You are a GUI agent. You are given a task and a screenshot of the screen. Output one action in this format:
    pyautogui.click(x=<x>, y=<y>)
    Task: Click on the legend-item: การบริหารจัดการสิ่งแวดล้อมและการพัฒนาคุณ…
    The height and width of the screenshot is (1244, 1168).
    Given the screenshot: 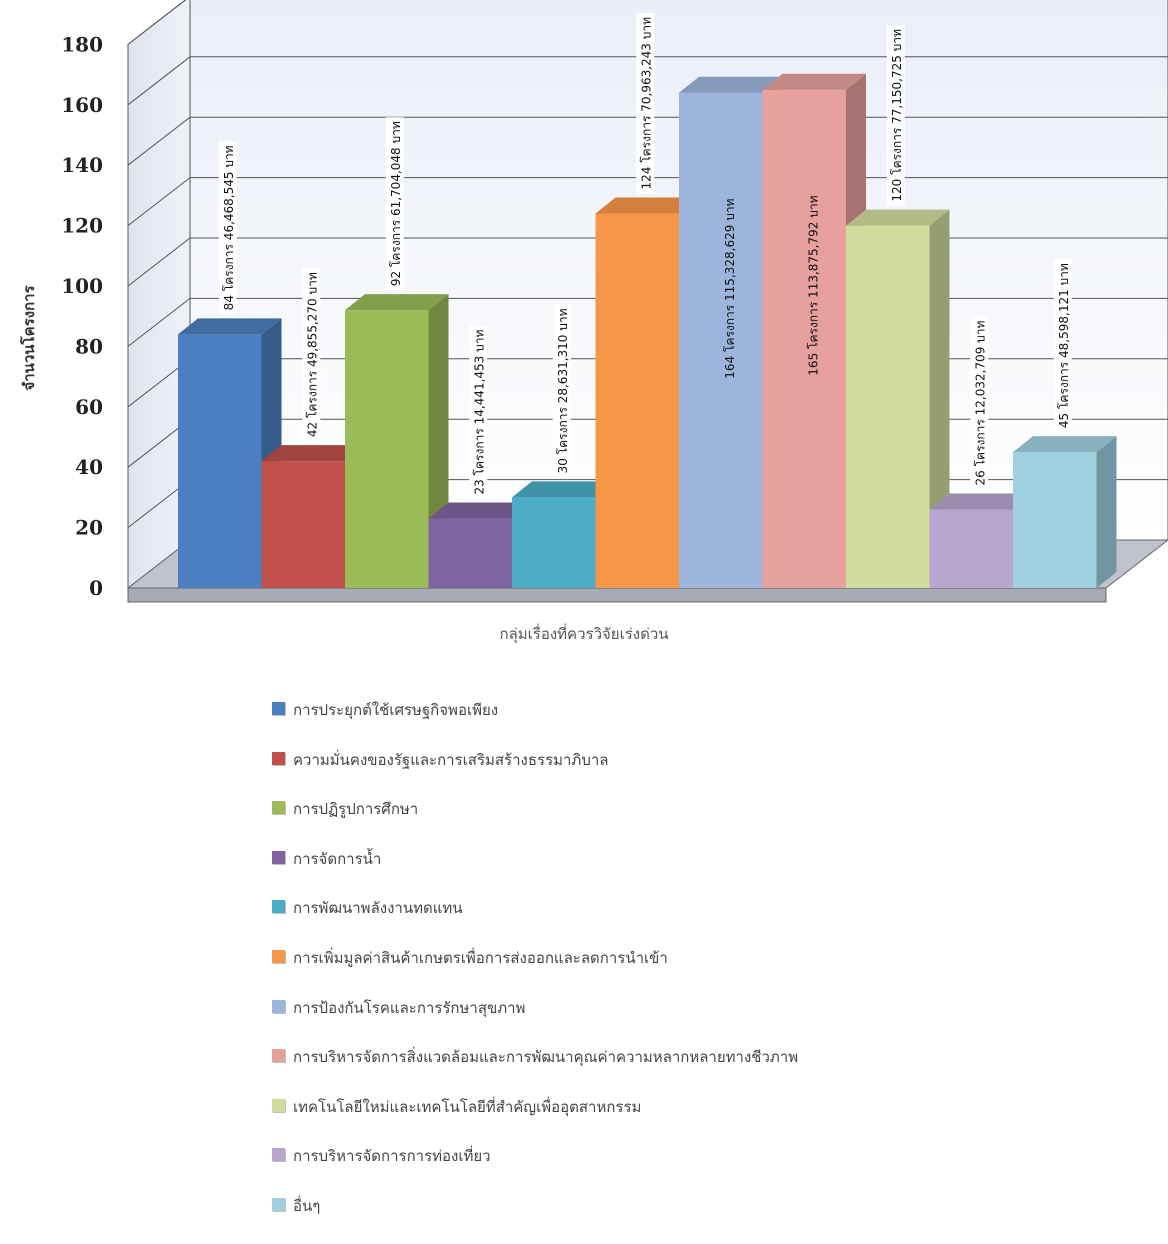 What is the action you would take?
    pyautogui.click(x=712, y=1070)
    